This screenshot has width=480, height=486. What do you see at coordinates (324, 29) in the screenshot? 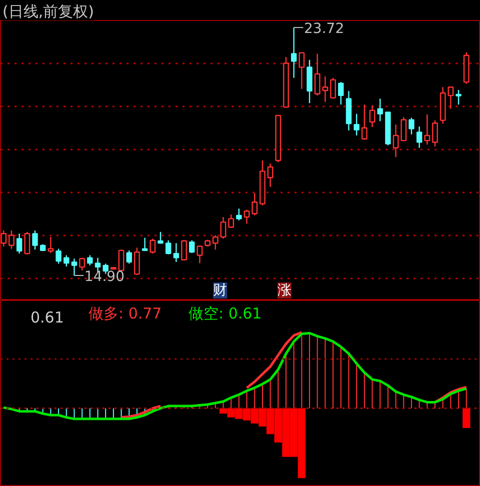
I see `annotation: 23.72` at bounding box center [324, 29].